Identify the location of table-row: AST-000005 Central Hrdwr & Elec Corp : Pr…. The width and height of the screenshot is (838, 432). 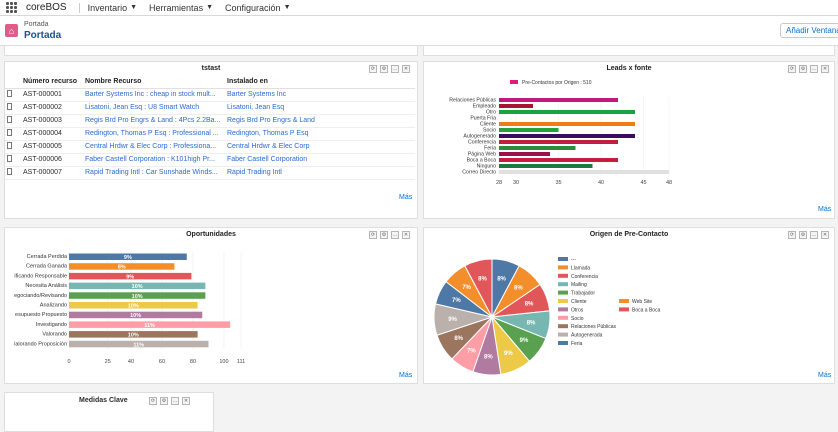
(210, 147).